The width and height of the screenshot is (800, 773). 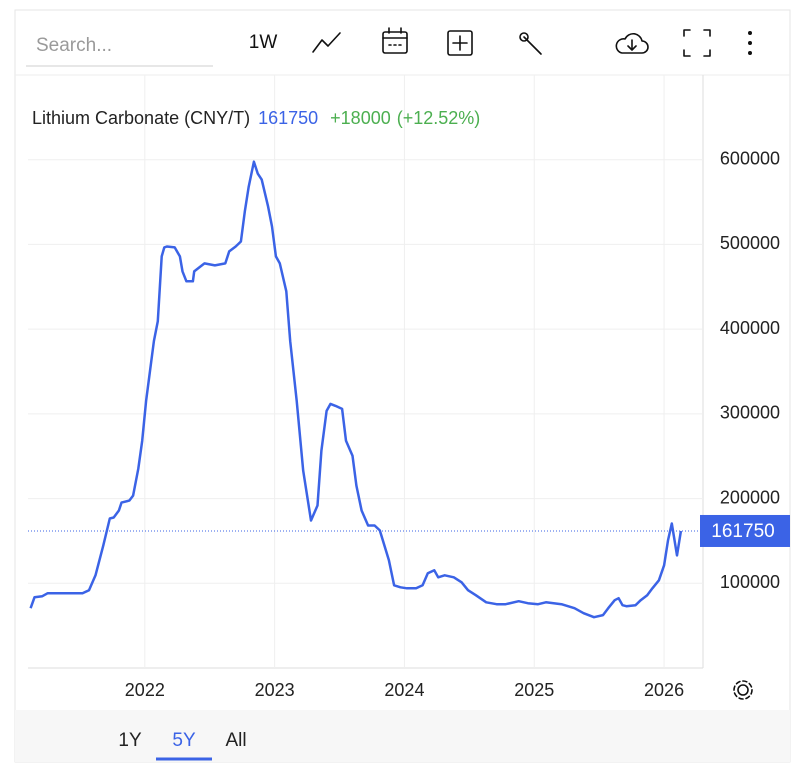 I want to click on x-tick-label: 2023, so click(x=275, y=690).